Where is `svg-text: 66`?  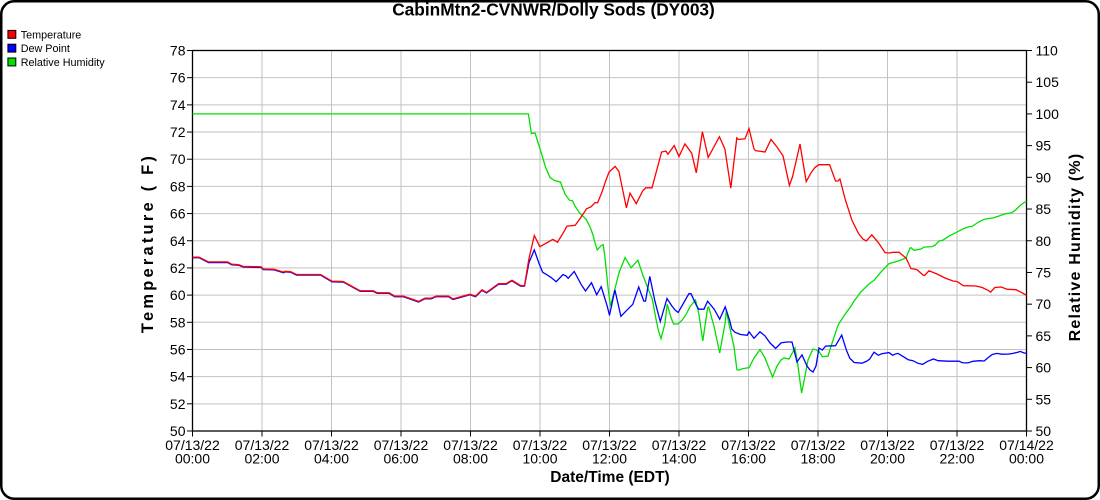 svg-text: 66 is located at coordinates (178, 214).